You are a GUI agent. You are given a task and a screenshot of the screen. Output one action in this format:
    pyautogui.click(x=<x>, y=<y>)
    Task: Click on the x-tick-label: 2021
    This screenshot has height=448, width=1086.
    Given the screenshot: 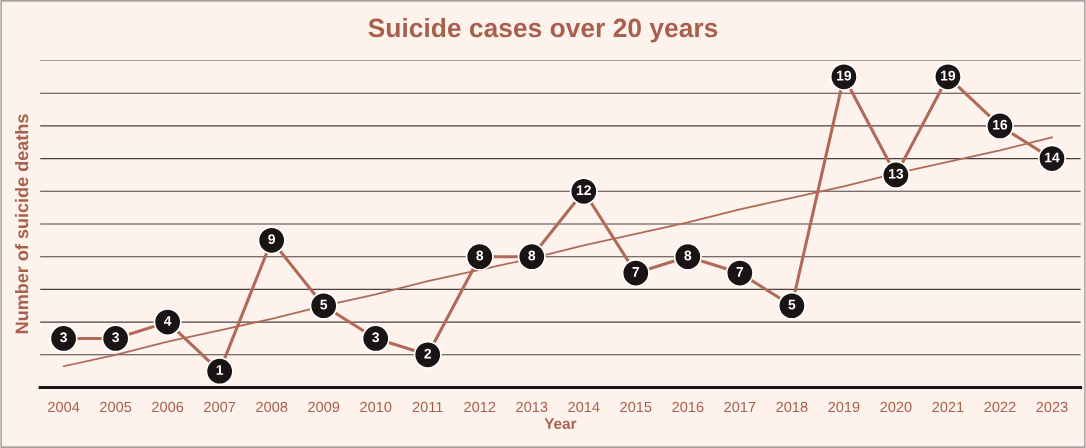 What is the action you would take?
    pyautogui.click(x=948, y=407)
    